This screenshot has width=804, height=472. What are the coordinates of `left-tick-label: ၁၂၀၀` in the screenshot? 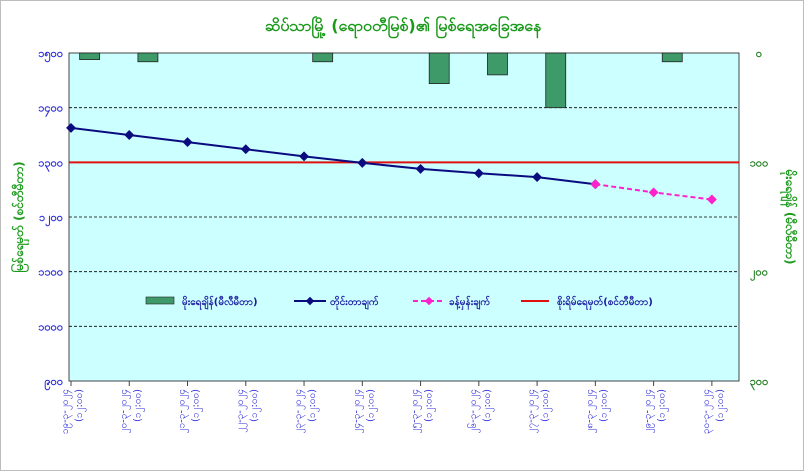 It's located at (51, 219).